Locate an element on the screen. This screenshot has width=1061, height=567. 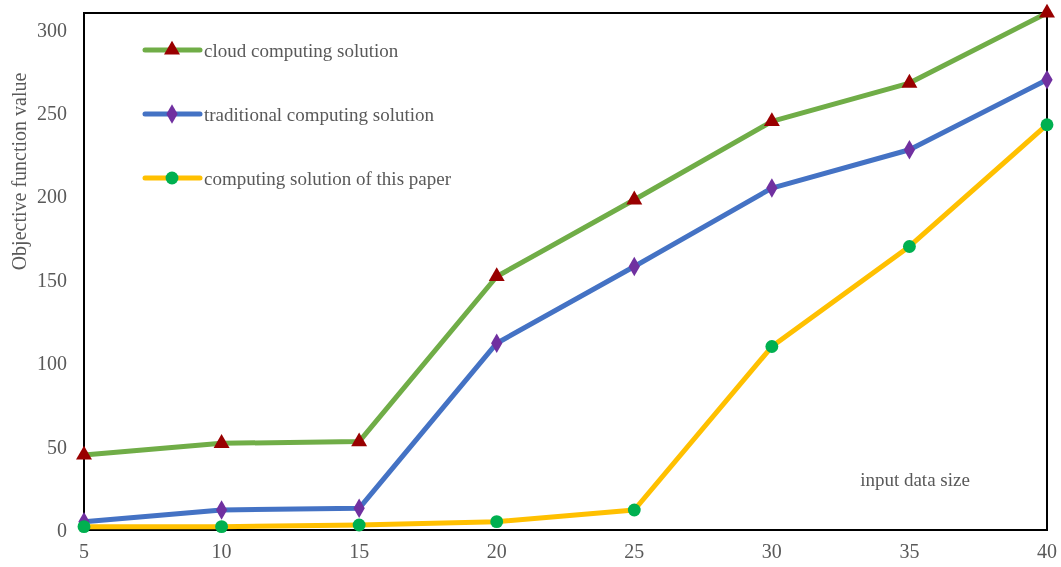
y-tick-label: 0 is located at coordinates (62, 530).